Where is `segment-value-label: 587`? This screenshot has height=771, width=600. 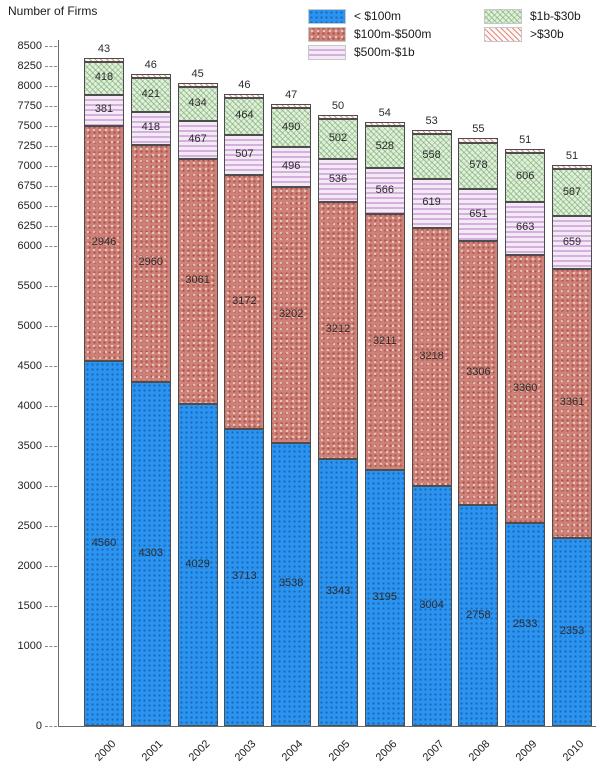
segment-value-label: 587 is located at coordinates (572, 191).